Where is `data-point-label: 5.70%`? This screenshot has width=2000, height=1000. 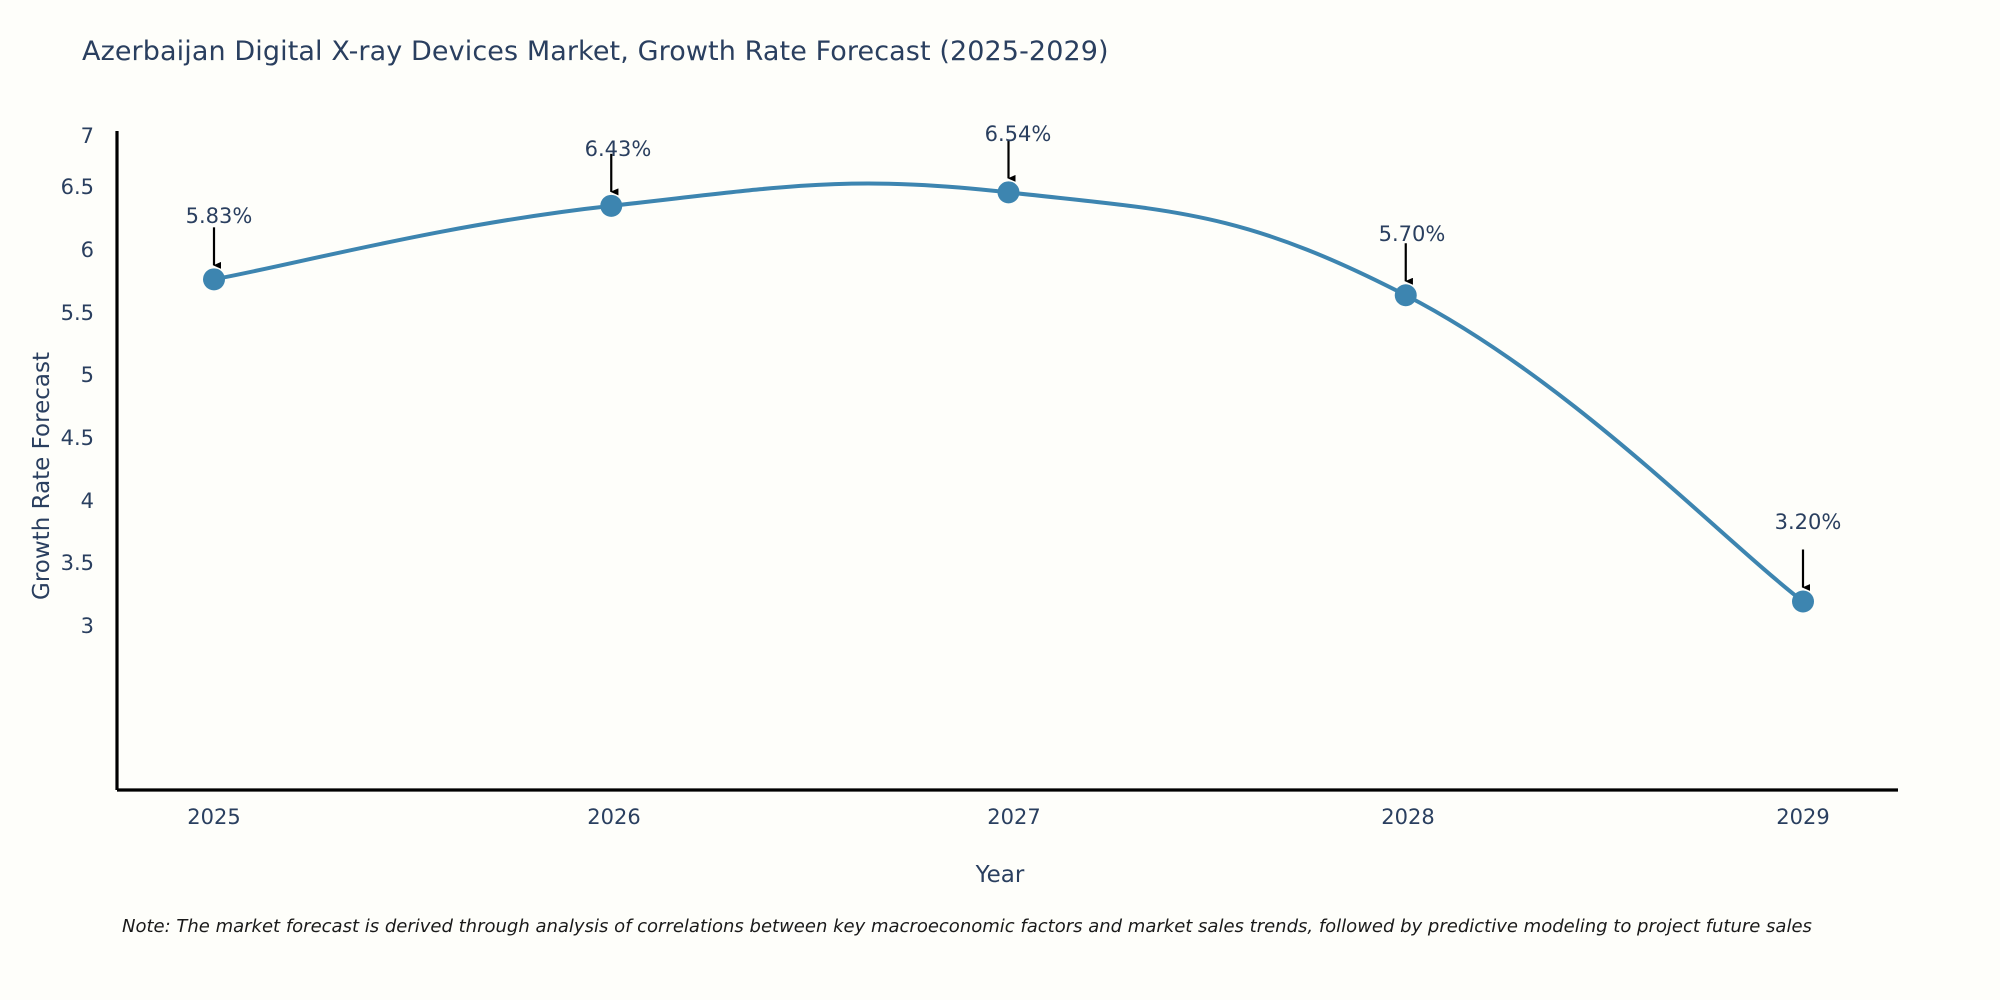 data-point-label: 5.70% is located at coordinates (1412, 234).